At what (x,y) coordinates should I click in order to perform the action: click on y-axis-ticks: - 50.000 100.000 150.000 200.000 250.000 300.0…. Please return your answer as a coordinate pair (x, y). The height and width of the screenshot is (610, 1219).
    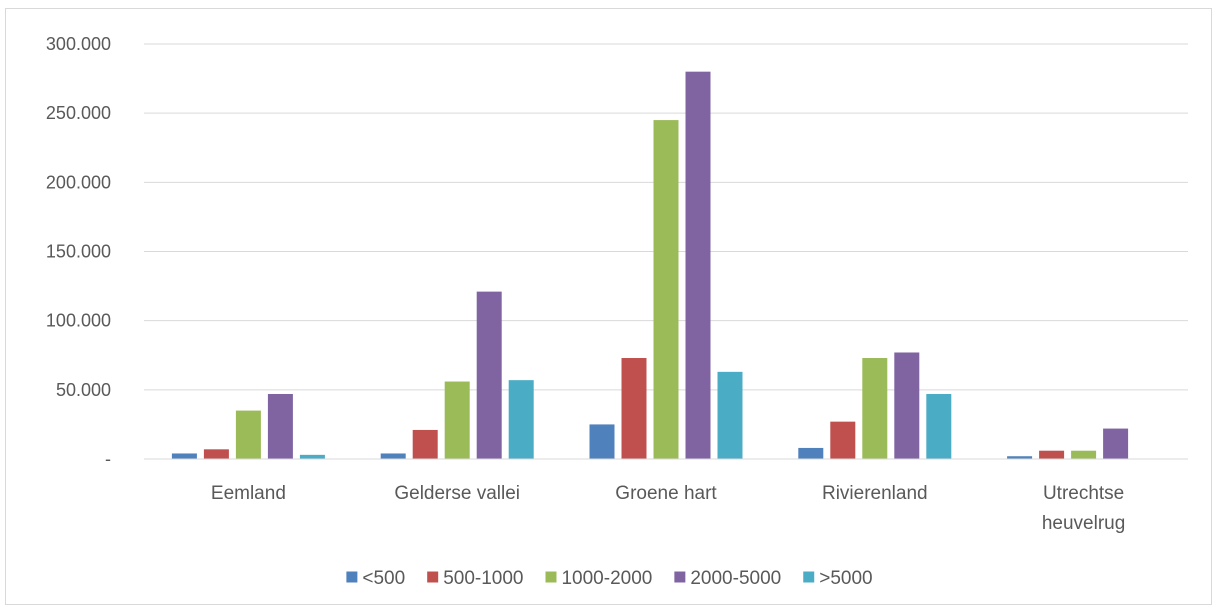
    Looking at the image, I should click on (78, 251).